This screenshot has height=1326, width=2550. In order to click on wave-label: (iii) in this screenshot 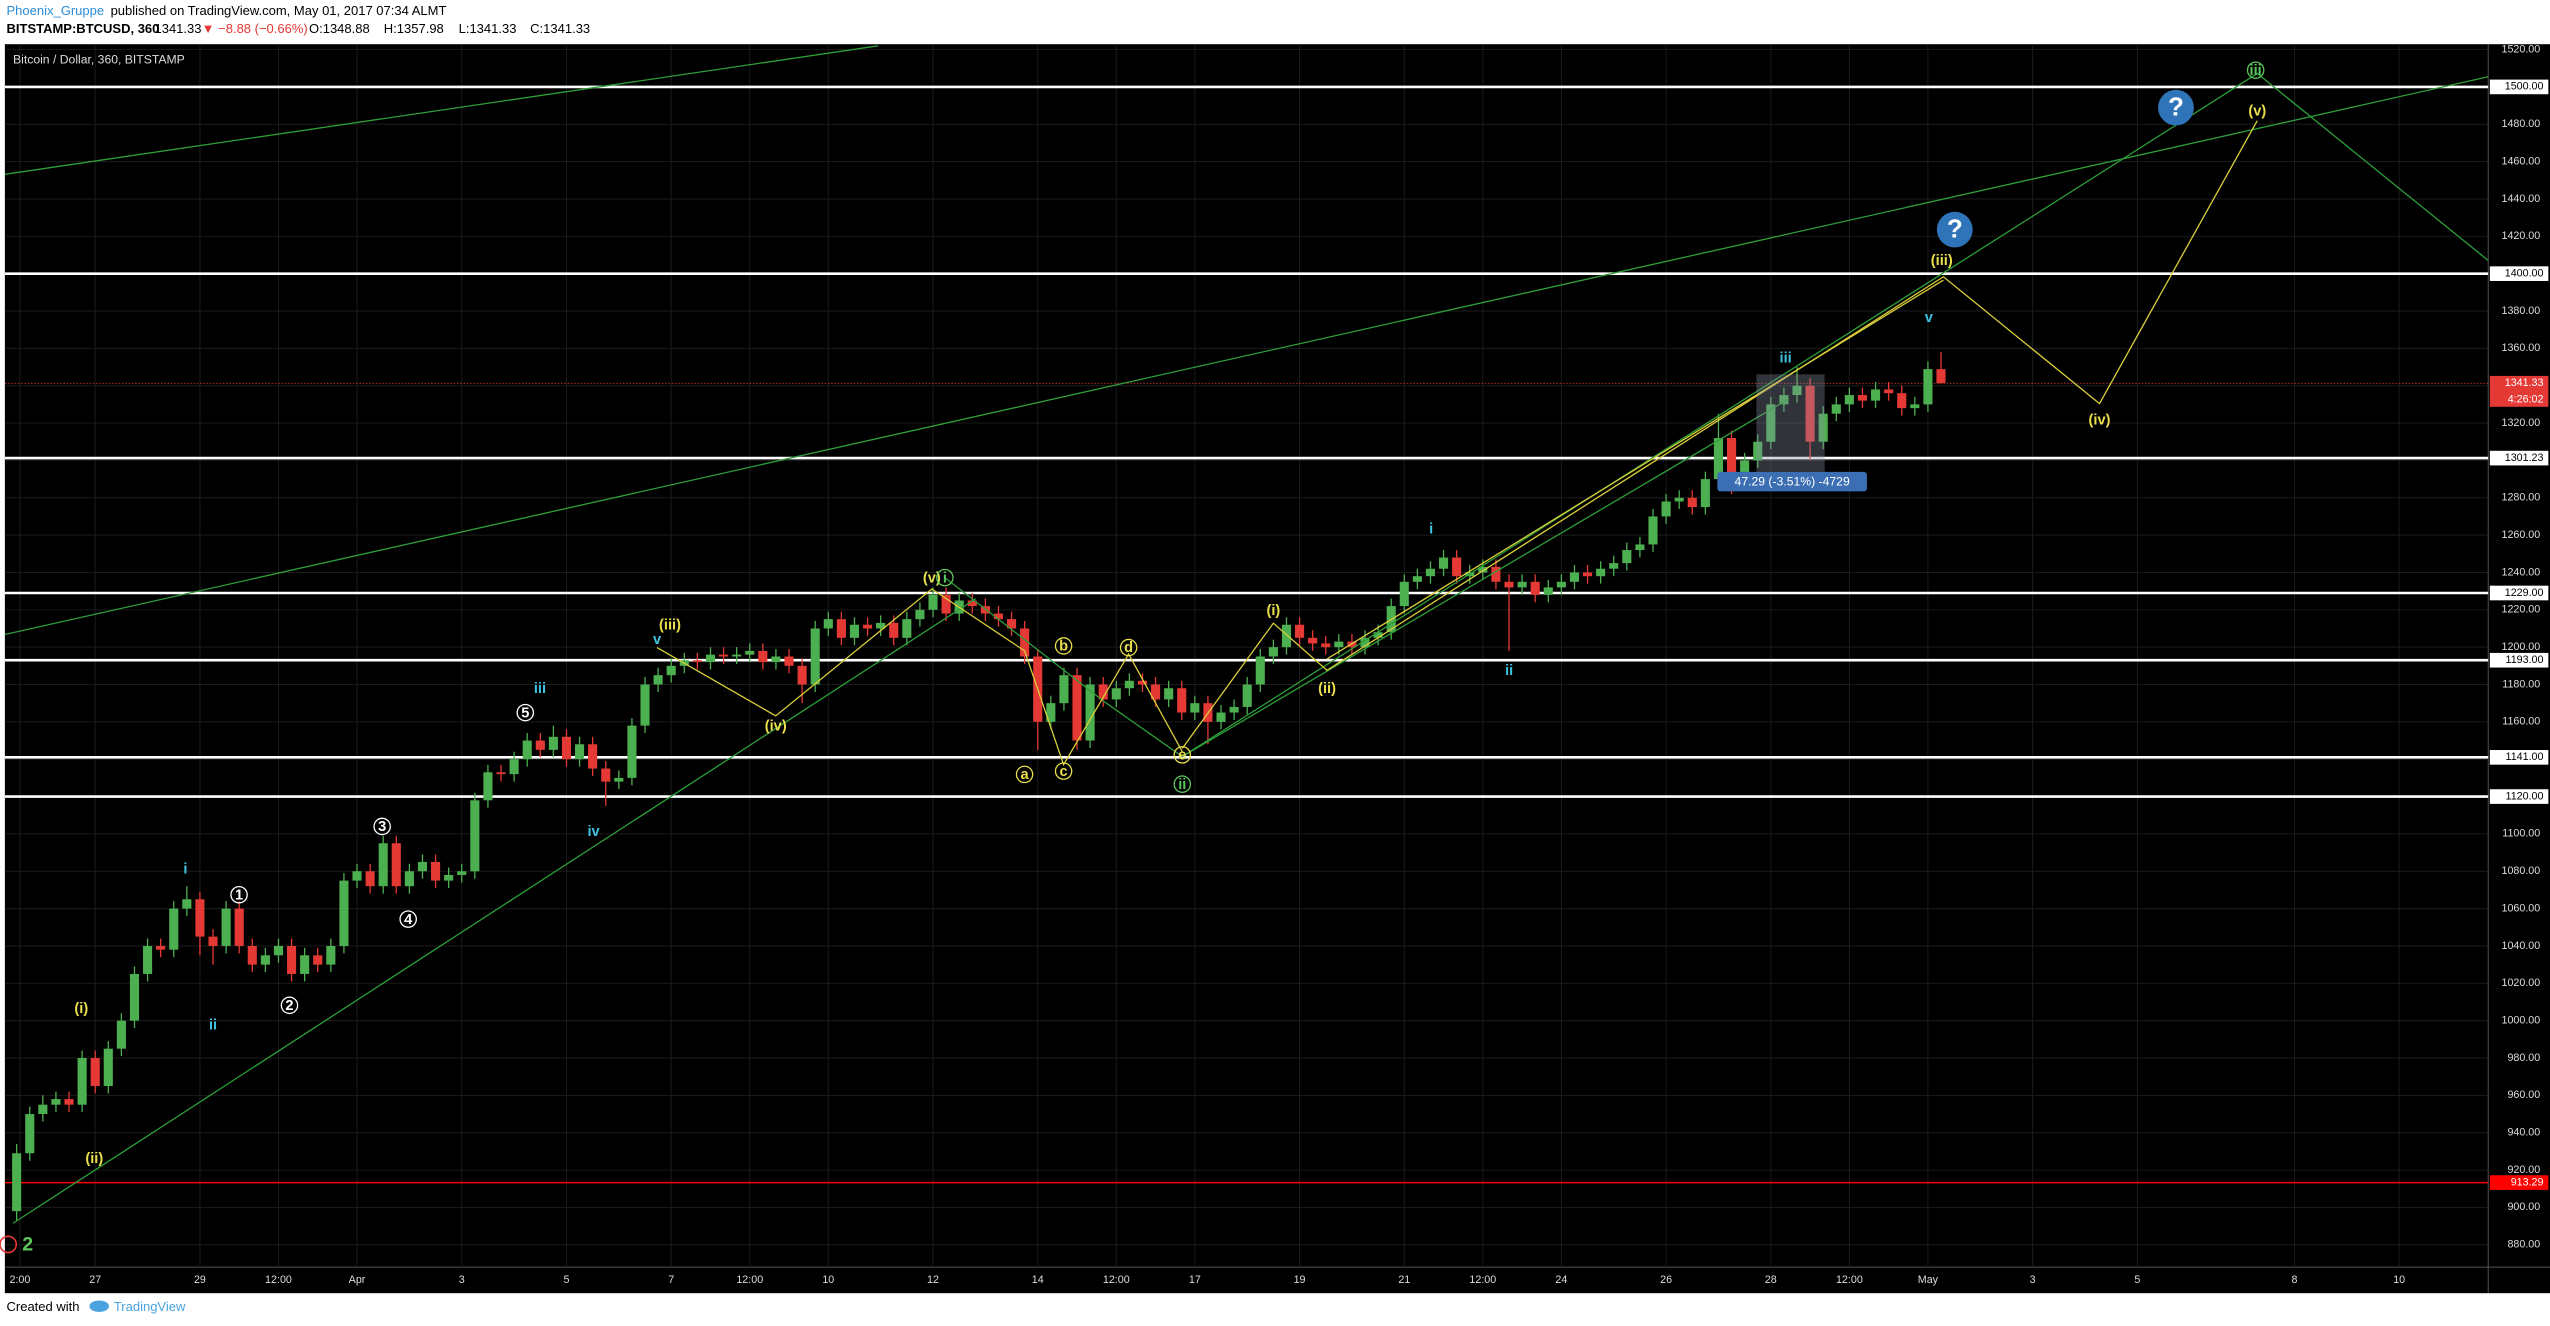, I will do `click(1942, 261)`.